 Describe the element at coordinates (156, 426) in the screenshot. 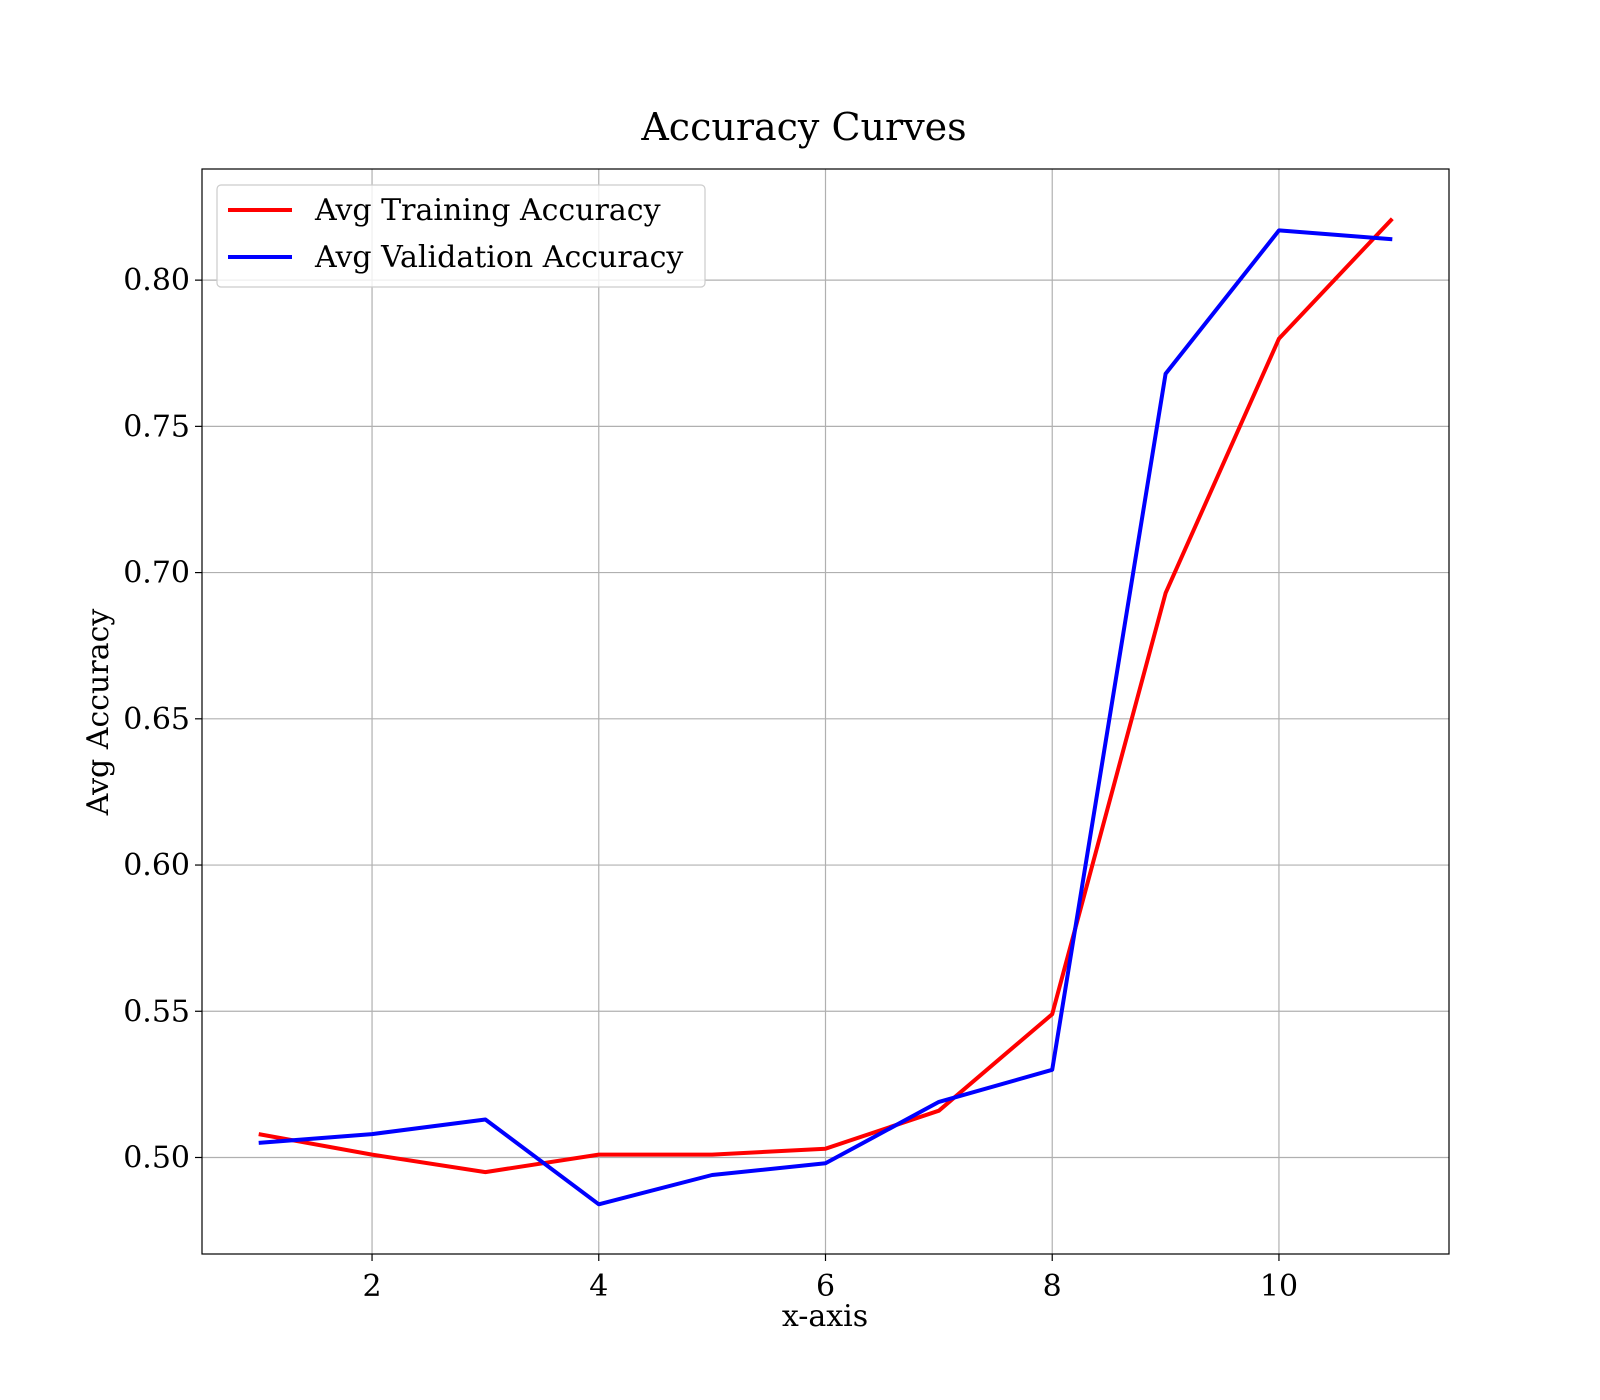

I see `y-tick-label: 0.75` at that location.